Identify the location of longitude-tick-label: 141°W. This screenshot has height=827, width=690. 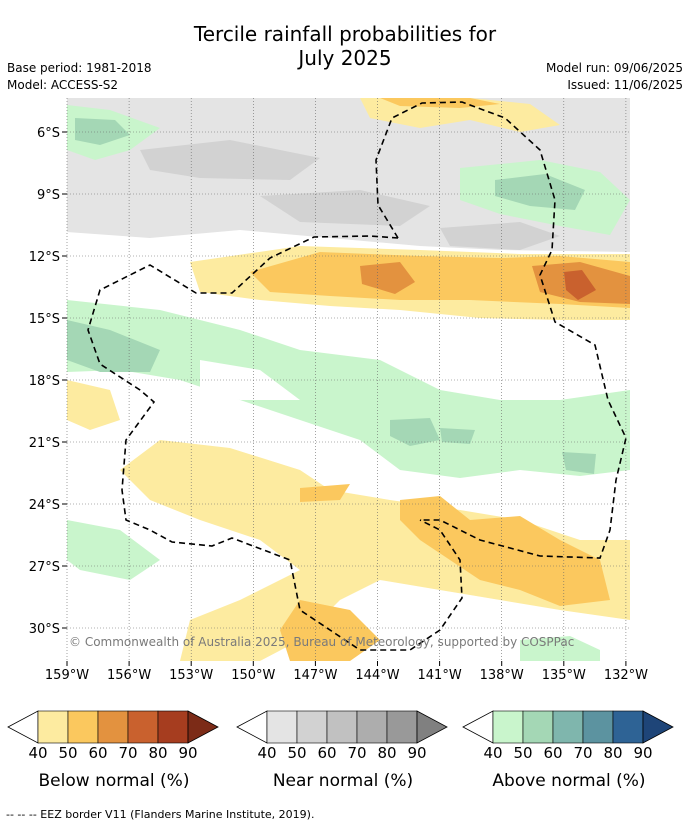
(440, 675).